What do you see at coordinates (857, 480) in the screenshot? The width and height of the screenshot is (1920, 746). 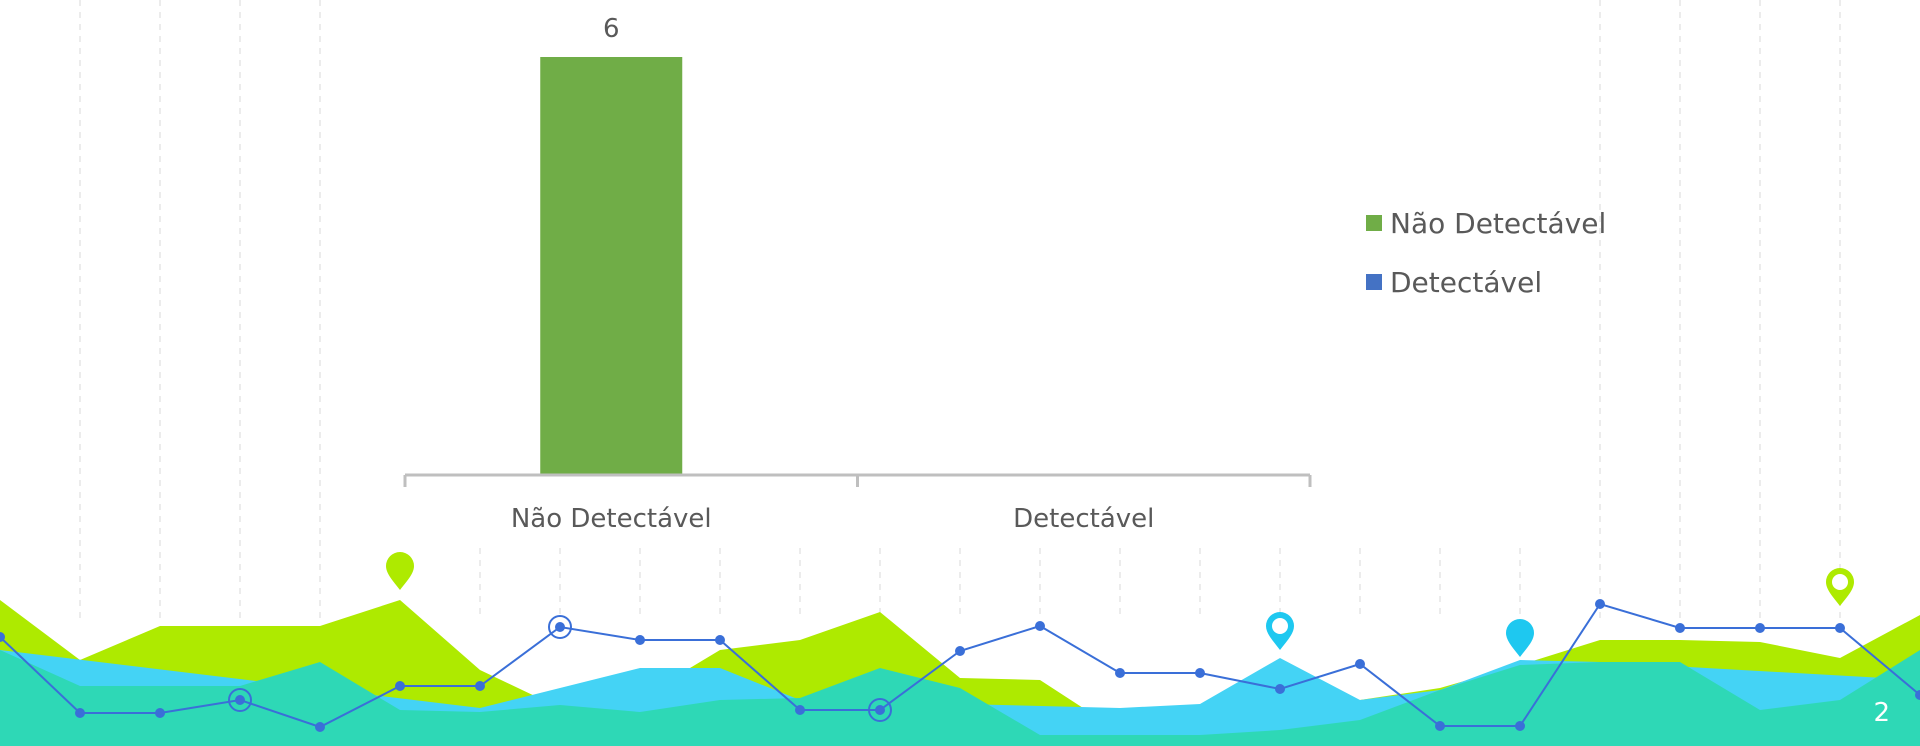 I see `x-axis` at bounding box center [857, 480].